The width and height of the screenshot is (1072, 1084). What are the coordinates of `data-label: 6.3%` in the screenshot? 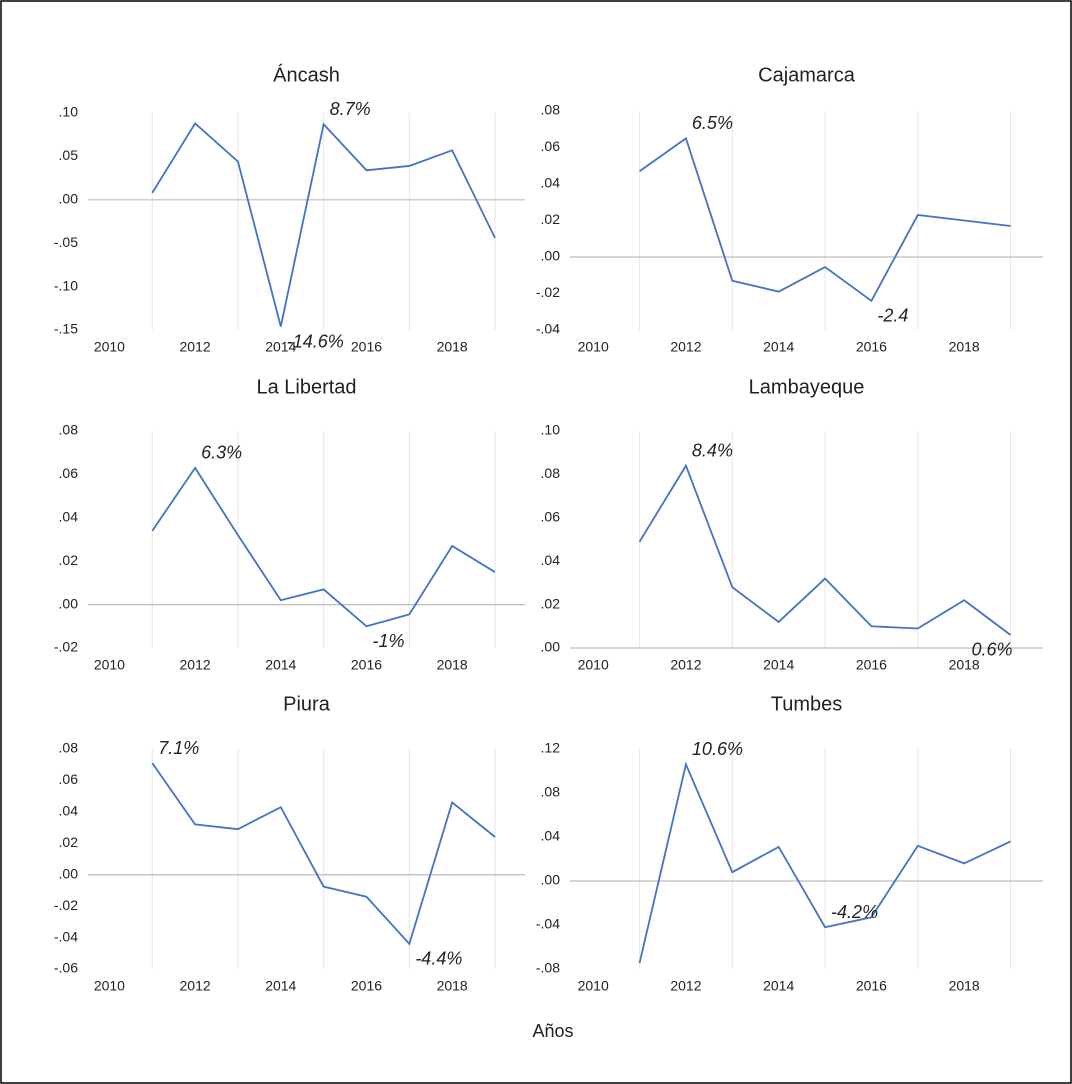 It's located at (221, 453).